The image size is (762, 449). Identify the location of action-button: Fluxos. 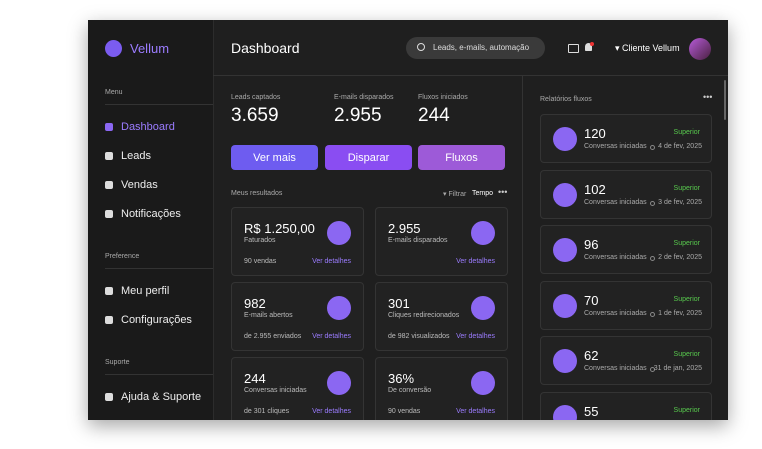
(461, 157).